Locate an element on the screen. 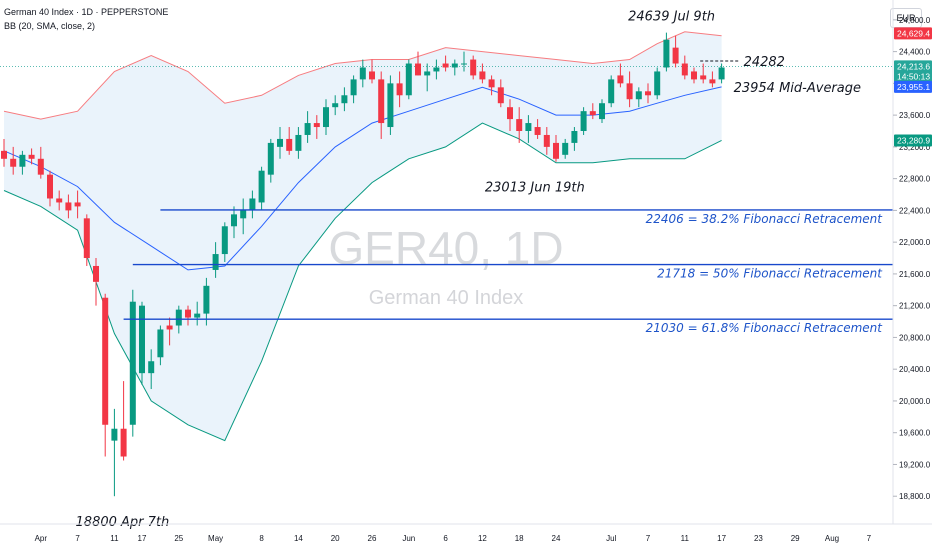 This screenshot has width=932, height=550. x-tick-label: 6 is located at coordinates (445, 538).